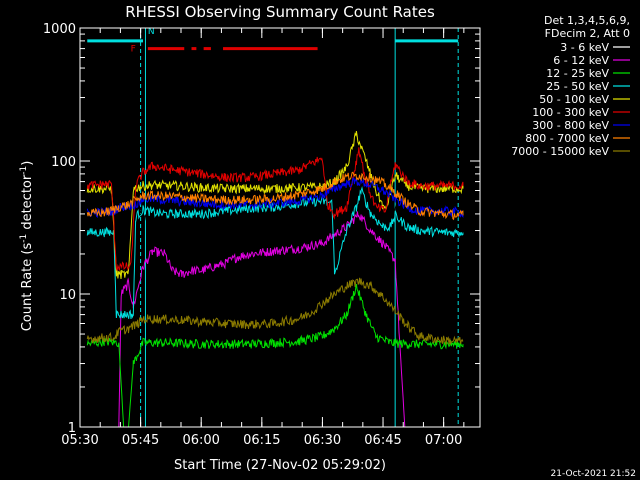  I want to click on x-tick-label: 05:30, so click(79, 440).